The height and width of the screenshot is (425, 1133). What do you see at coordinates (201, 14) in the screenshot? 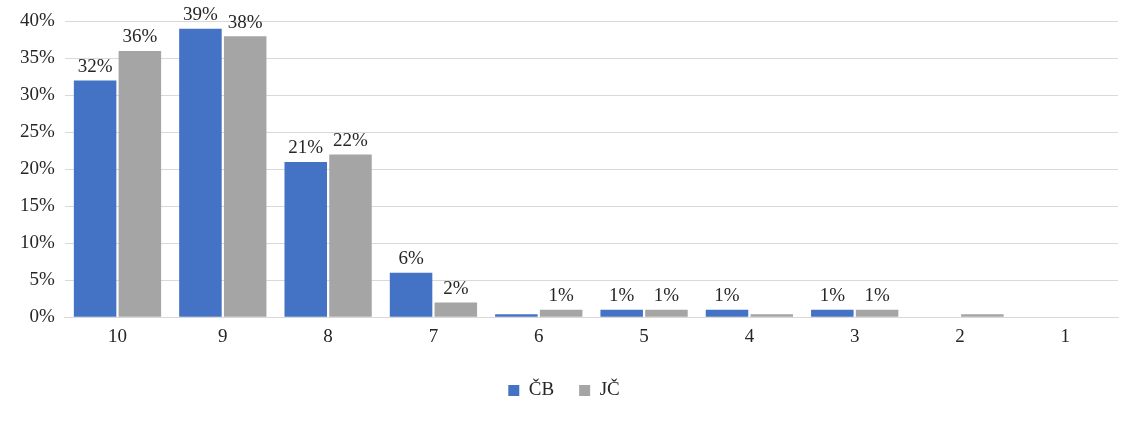
I see `data-label: 39%` at bounding box center [201, 14].